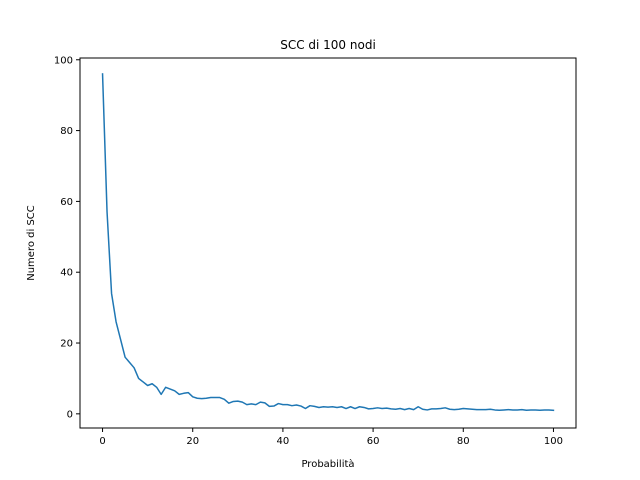 Image resolution: width=640 pixels, height=480 pixels. I want to click on y-tick-label: 40, so click(66, 273).